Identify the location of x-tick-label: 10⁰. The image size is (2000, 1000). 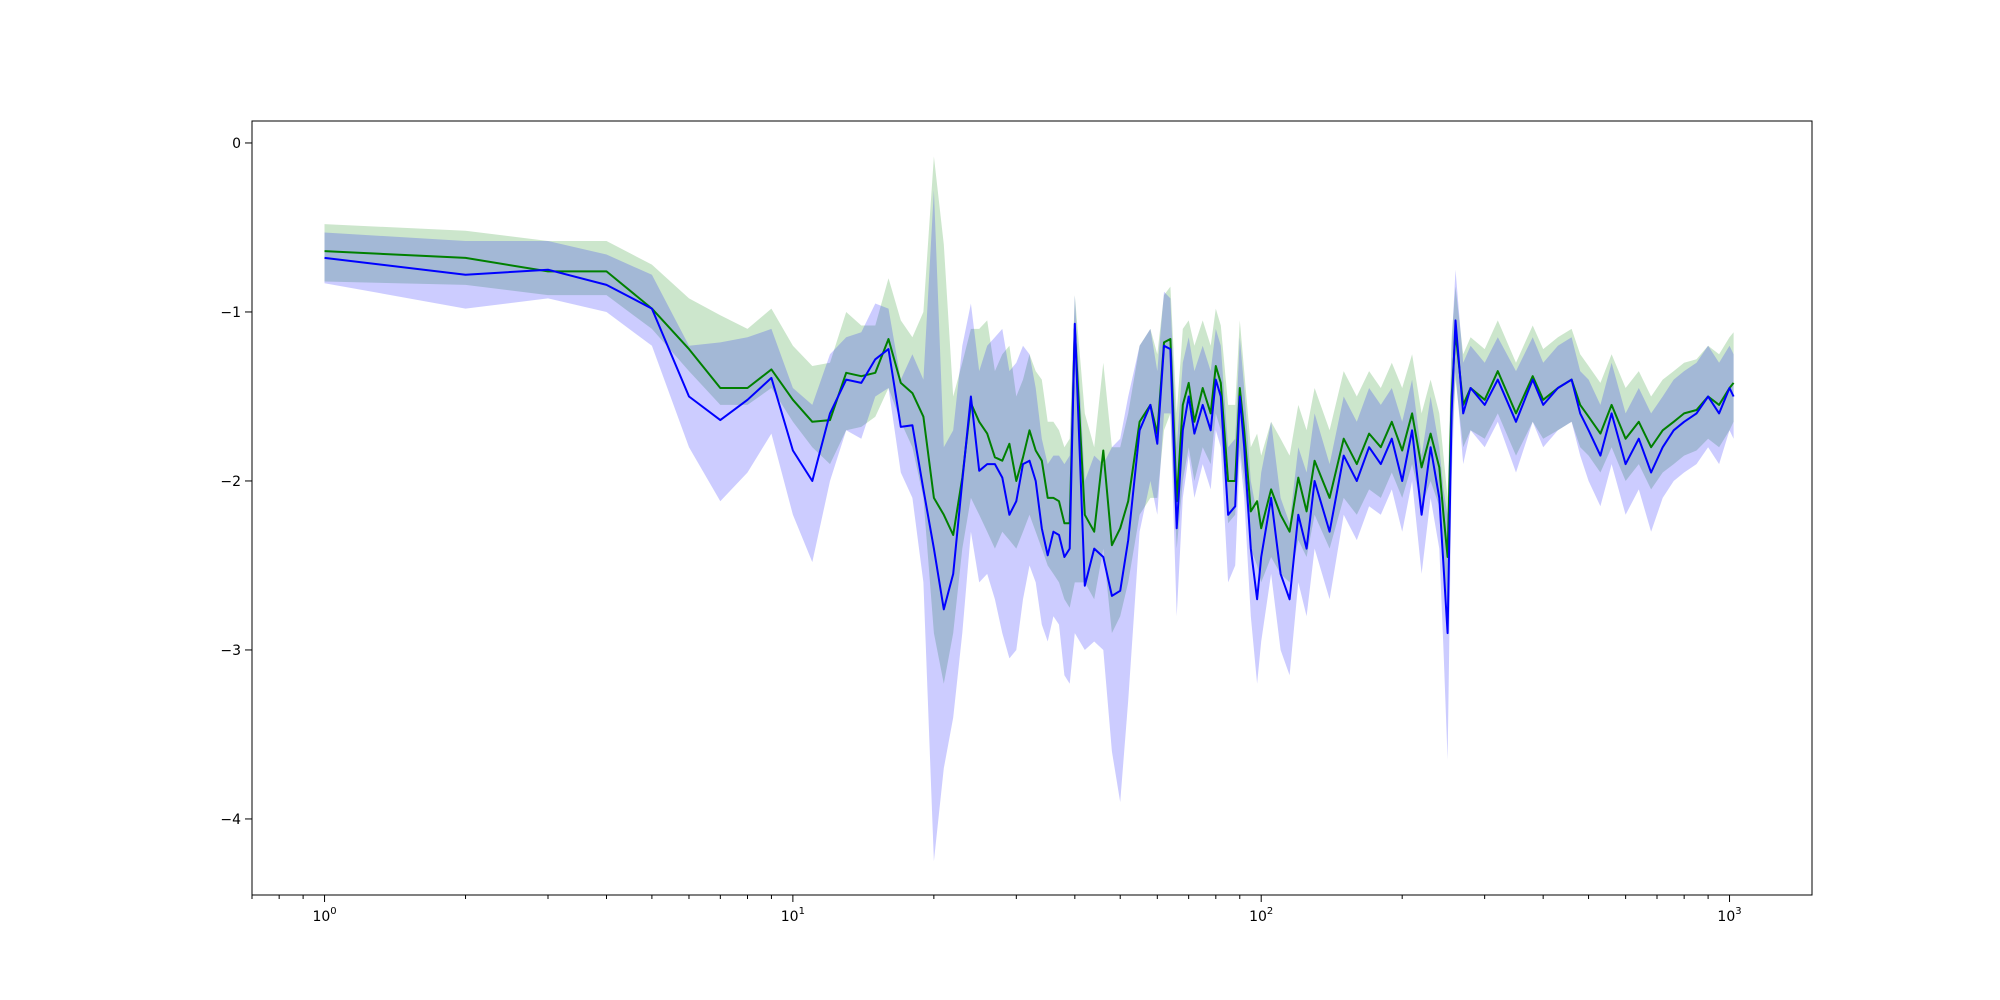
(324, 915).